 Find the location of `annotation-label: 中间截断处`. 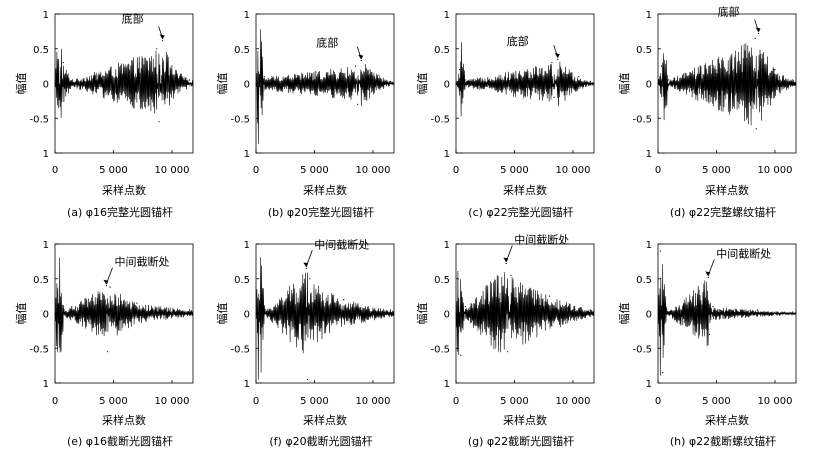

annotation-label: 中间截断处 is located at coordinates (341, 244).